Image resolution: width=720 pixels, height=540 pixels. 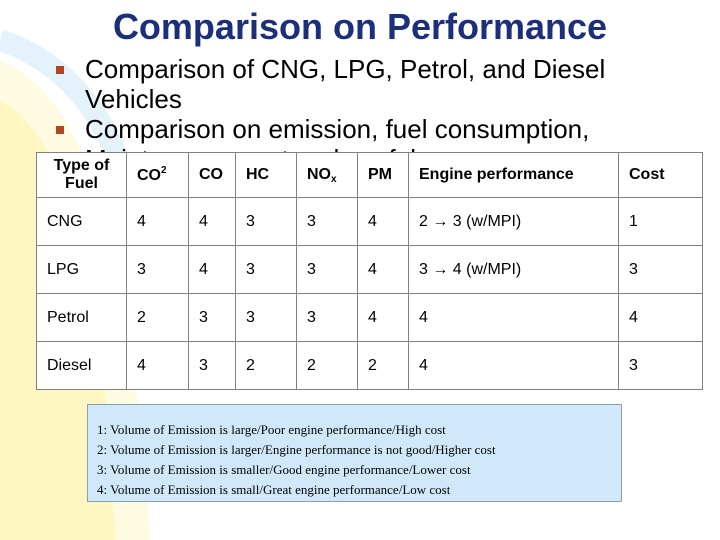 I want to click on table-row: Diesel 4 3 2 2 2 4 3, so click(x=369, y=365).